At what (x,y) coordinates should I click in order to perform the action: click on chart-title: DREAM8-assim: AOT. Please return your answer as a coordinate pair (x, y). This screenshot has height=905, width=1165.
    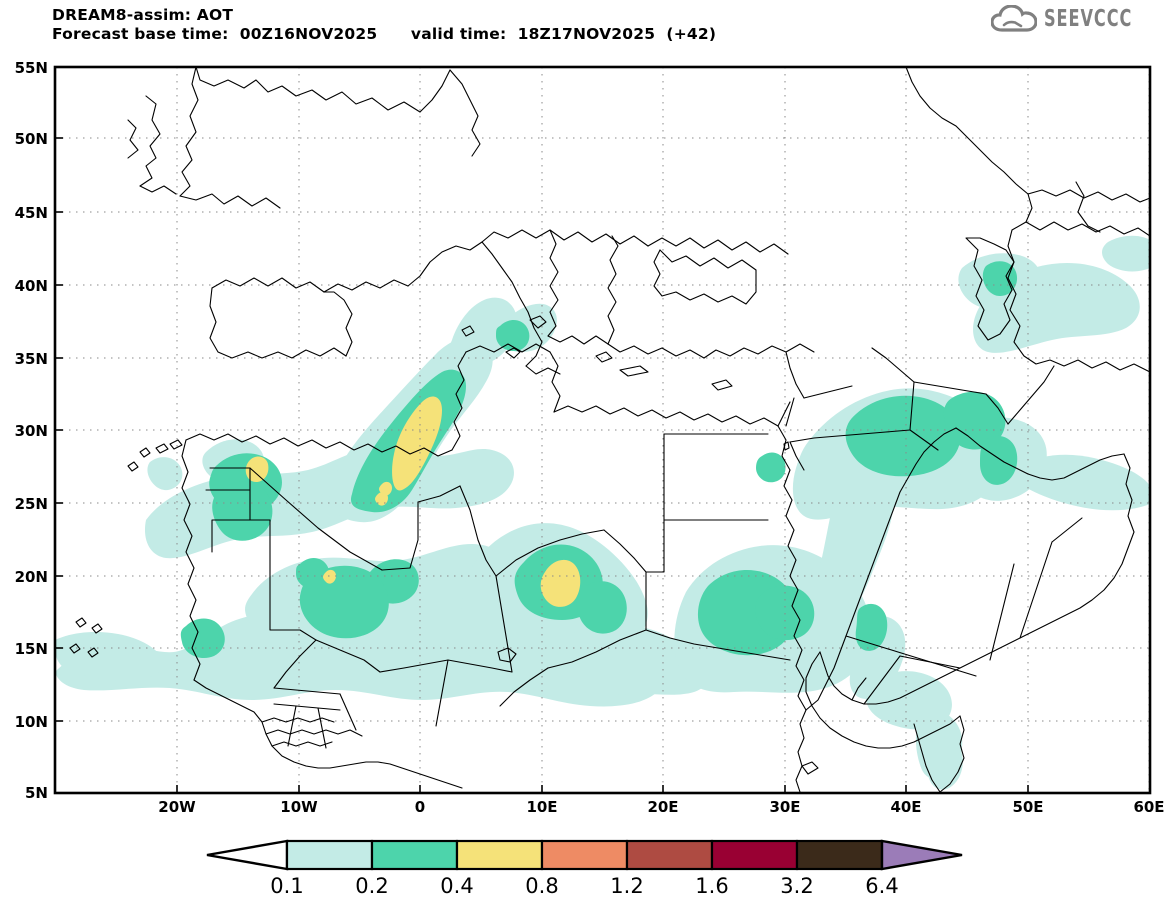
    Looking at the image, I should click on (143, 15).